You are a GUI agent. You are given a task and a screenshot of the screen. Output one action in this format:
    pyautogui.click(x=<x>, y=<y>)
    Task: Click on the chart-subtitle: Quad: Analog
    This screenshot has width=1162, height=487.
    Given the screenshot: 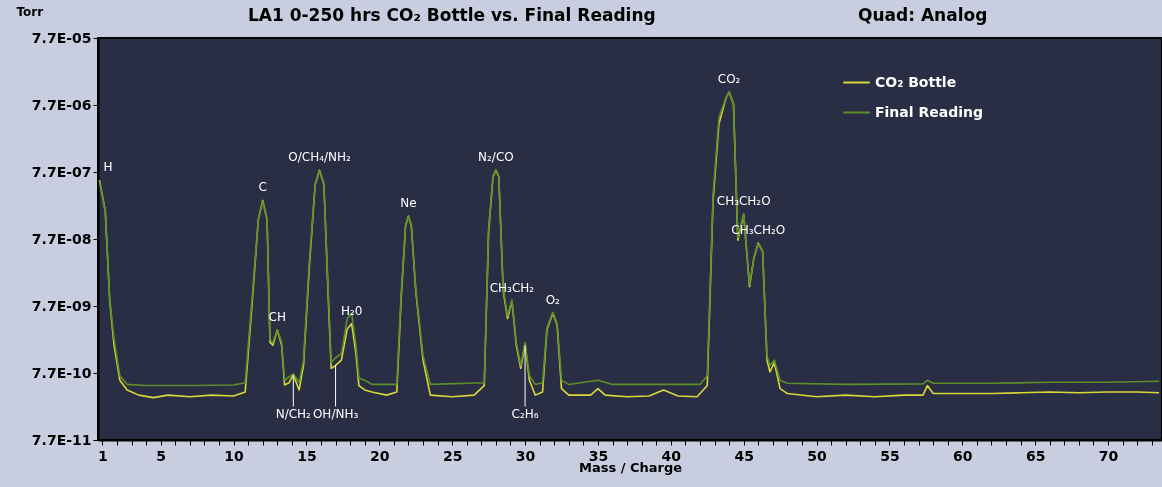 What is the action you would take?
    pyautogui.click(x=923, y=15)
    